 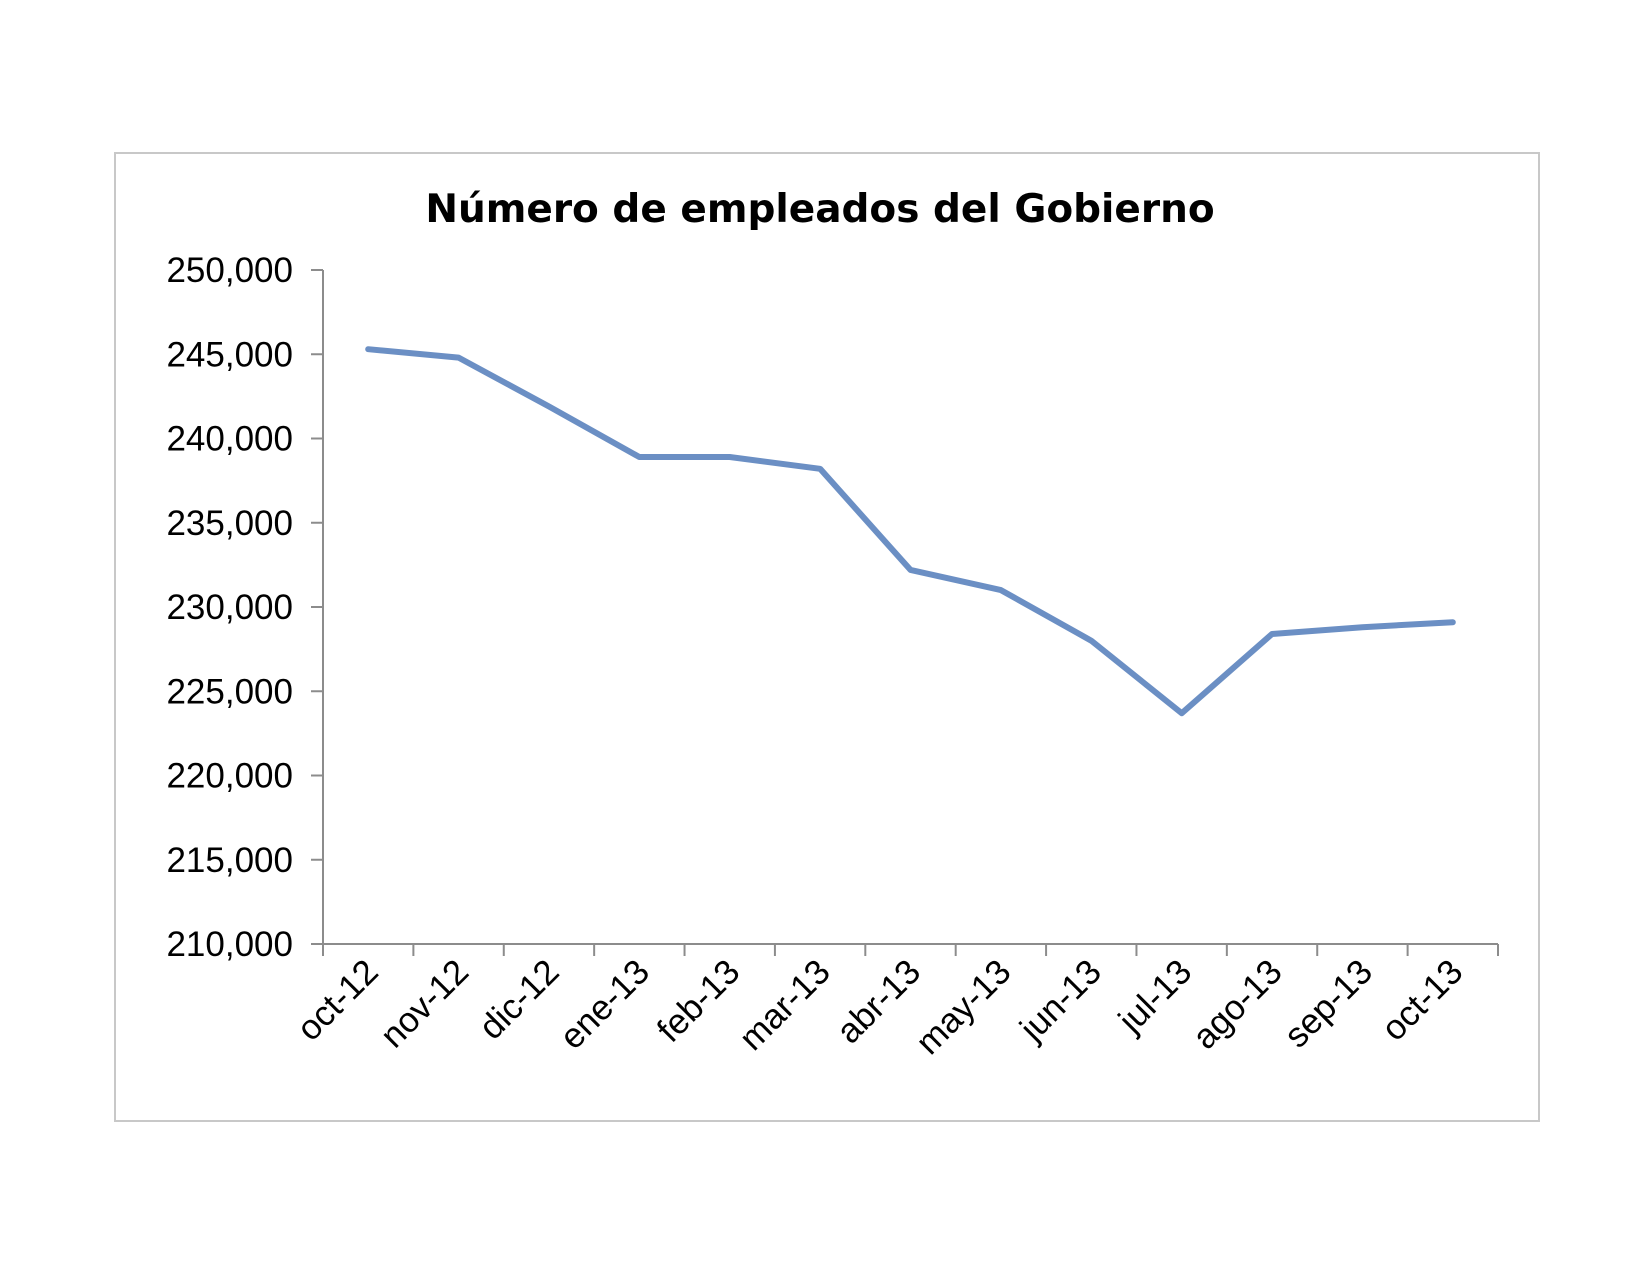 What do you see at coordinates (229, 523) in the screenshot?
I see `y-tick-label: 235,000` at bounding box center [229, 523].